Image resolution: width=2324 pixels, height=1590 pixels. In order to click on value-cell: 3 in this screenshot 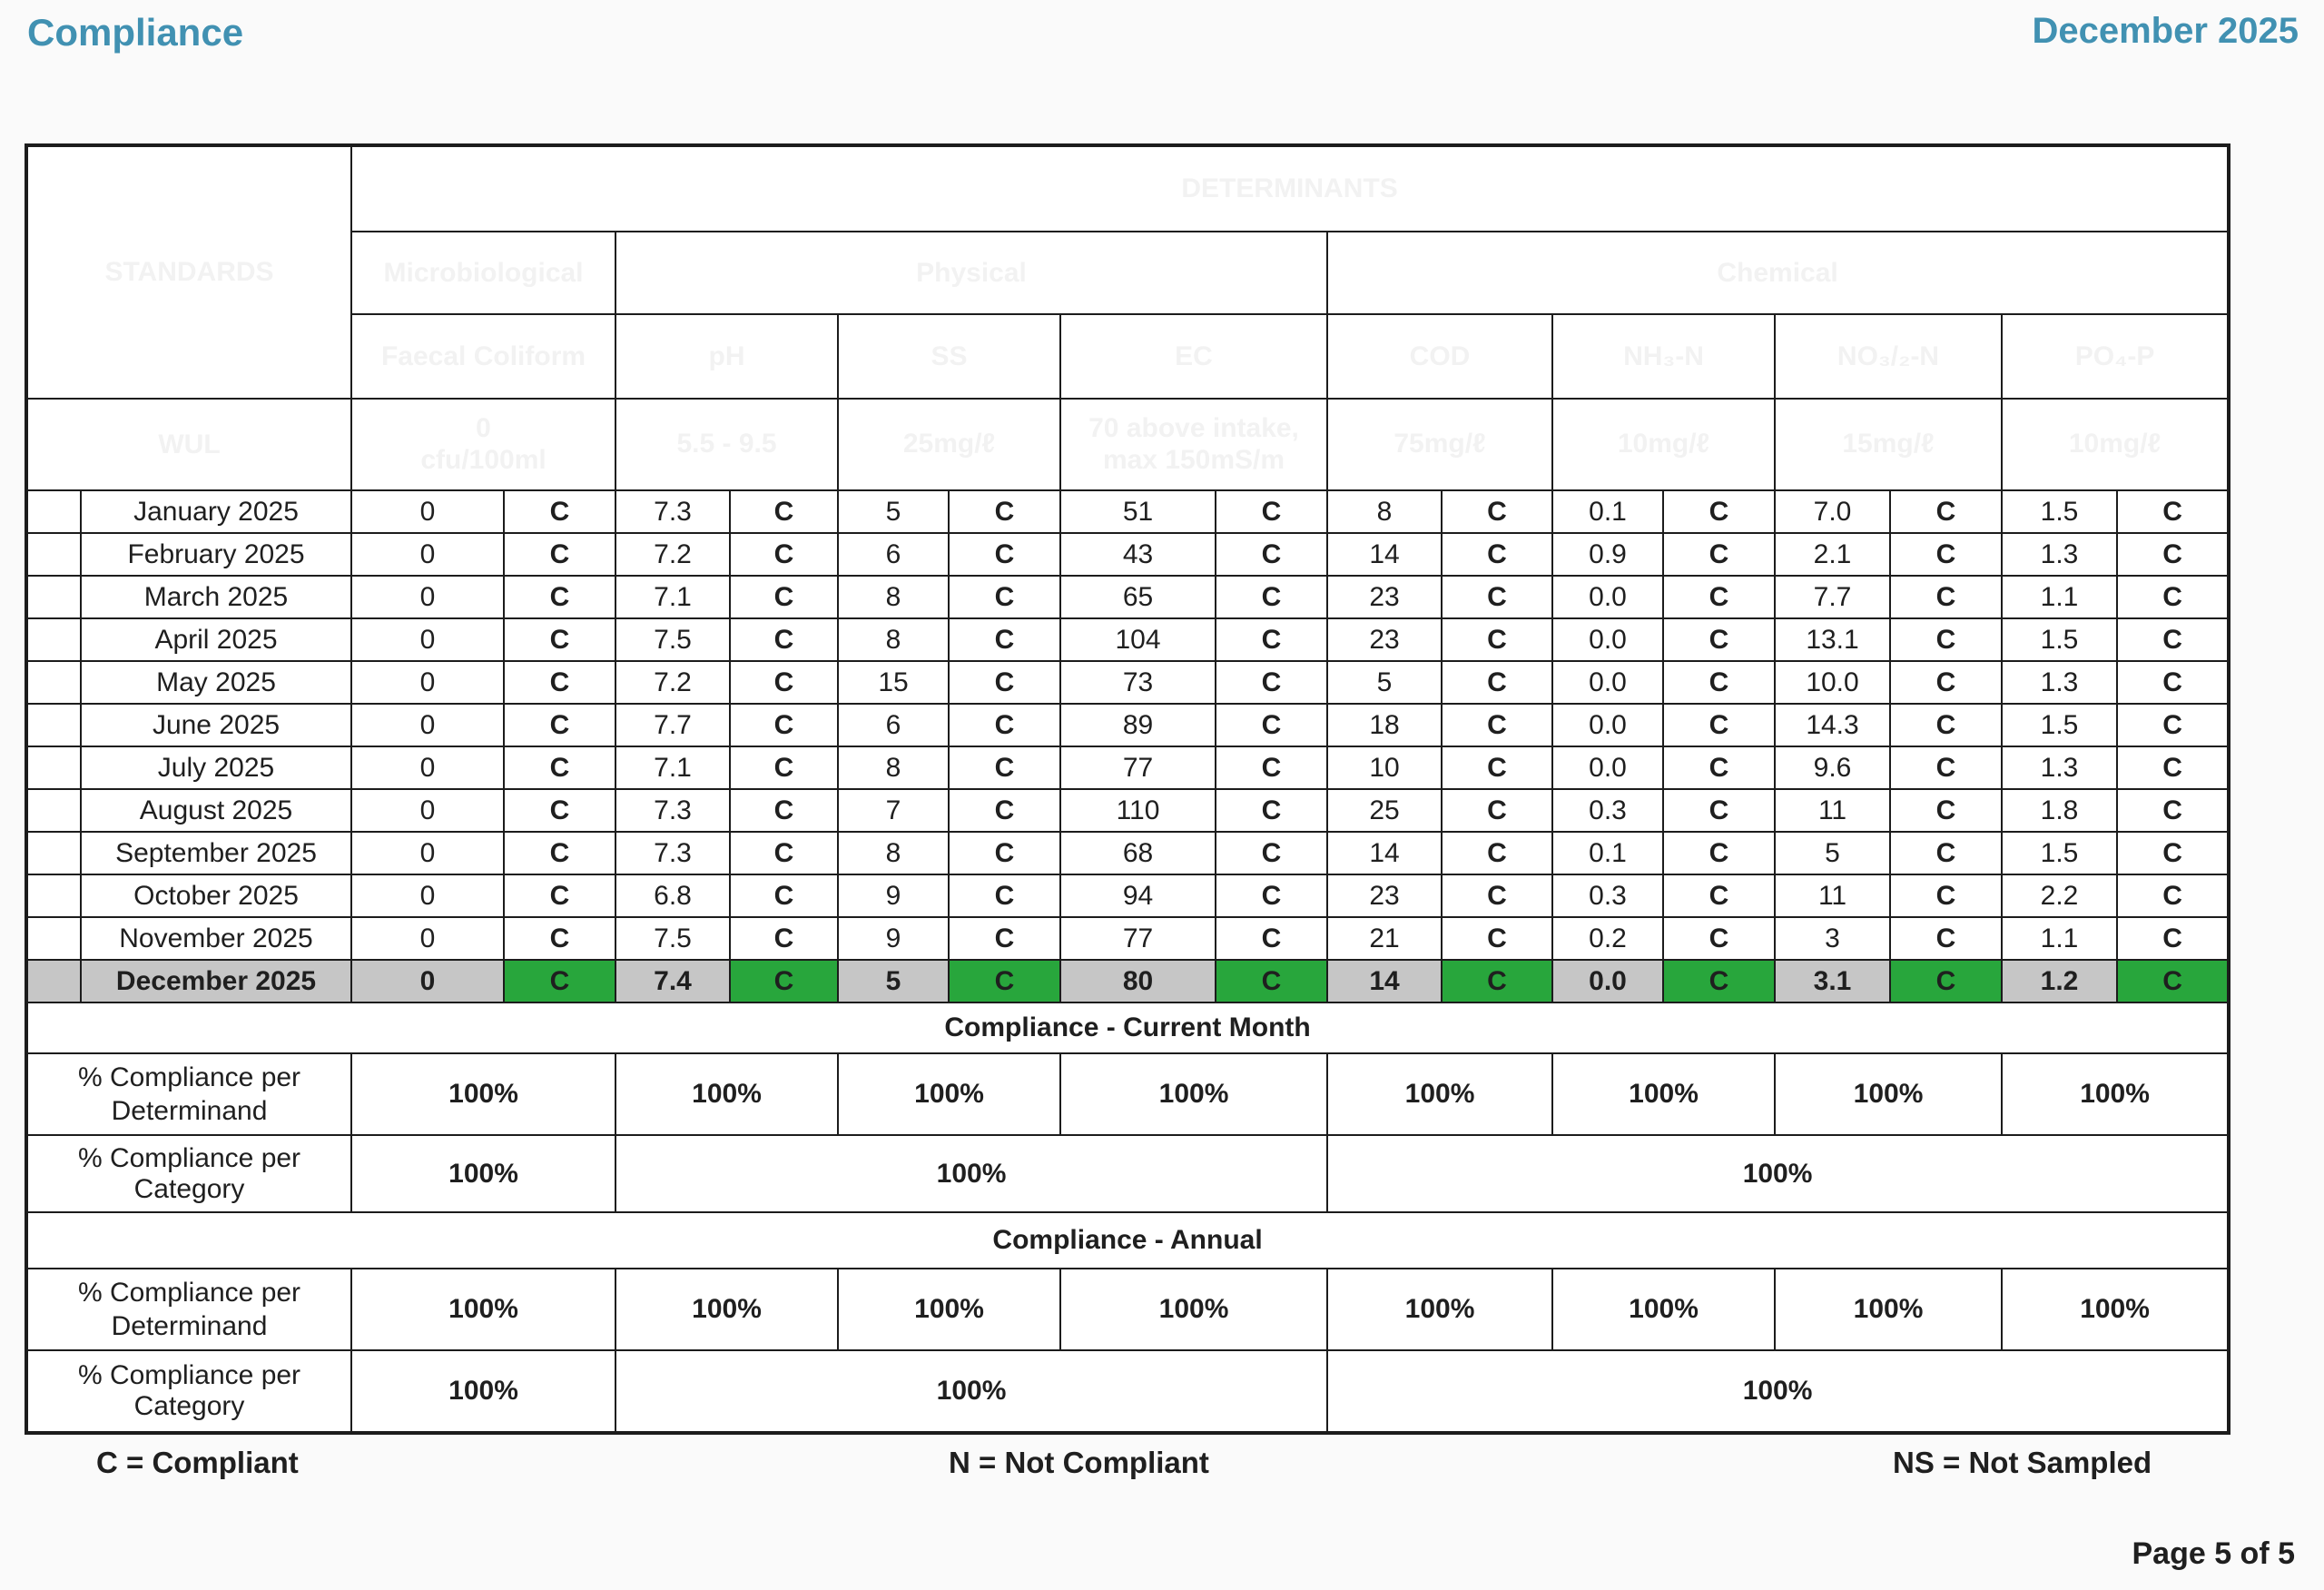, I will do `click(1833, 938)`.